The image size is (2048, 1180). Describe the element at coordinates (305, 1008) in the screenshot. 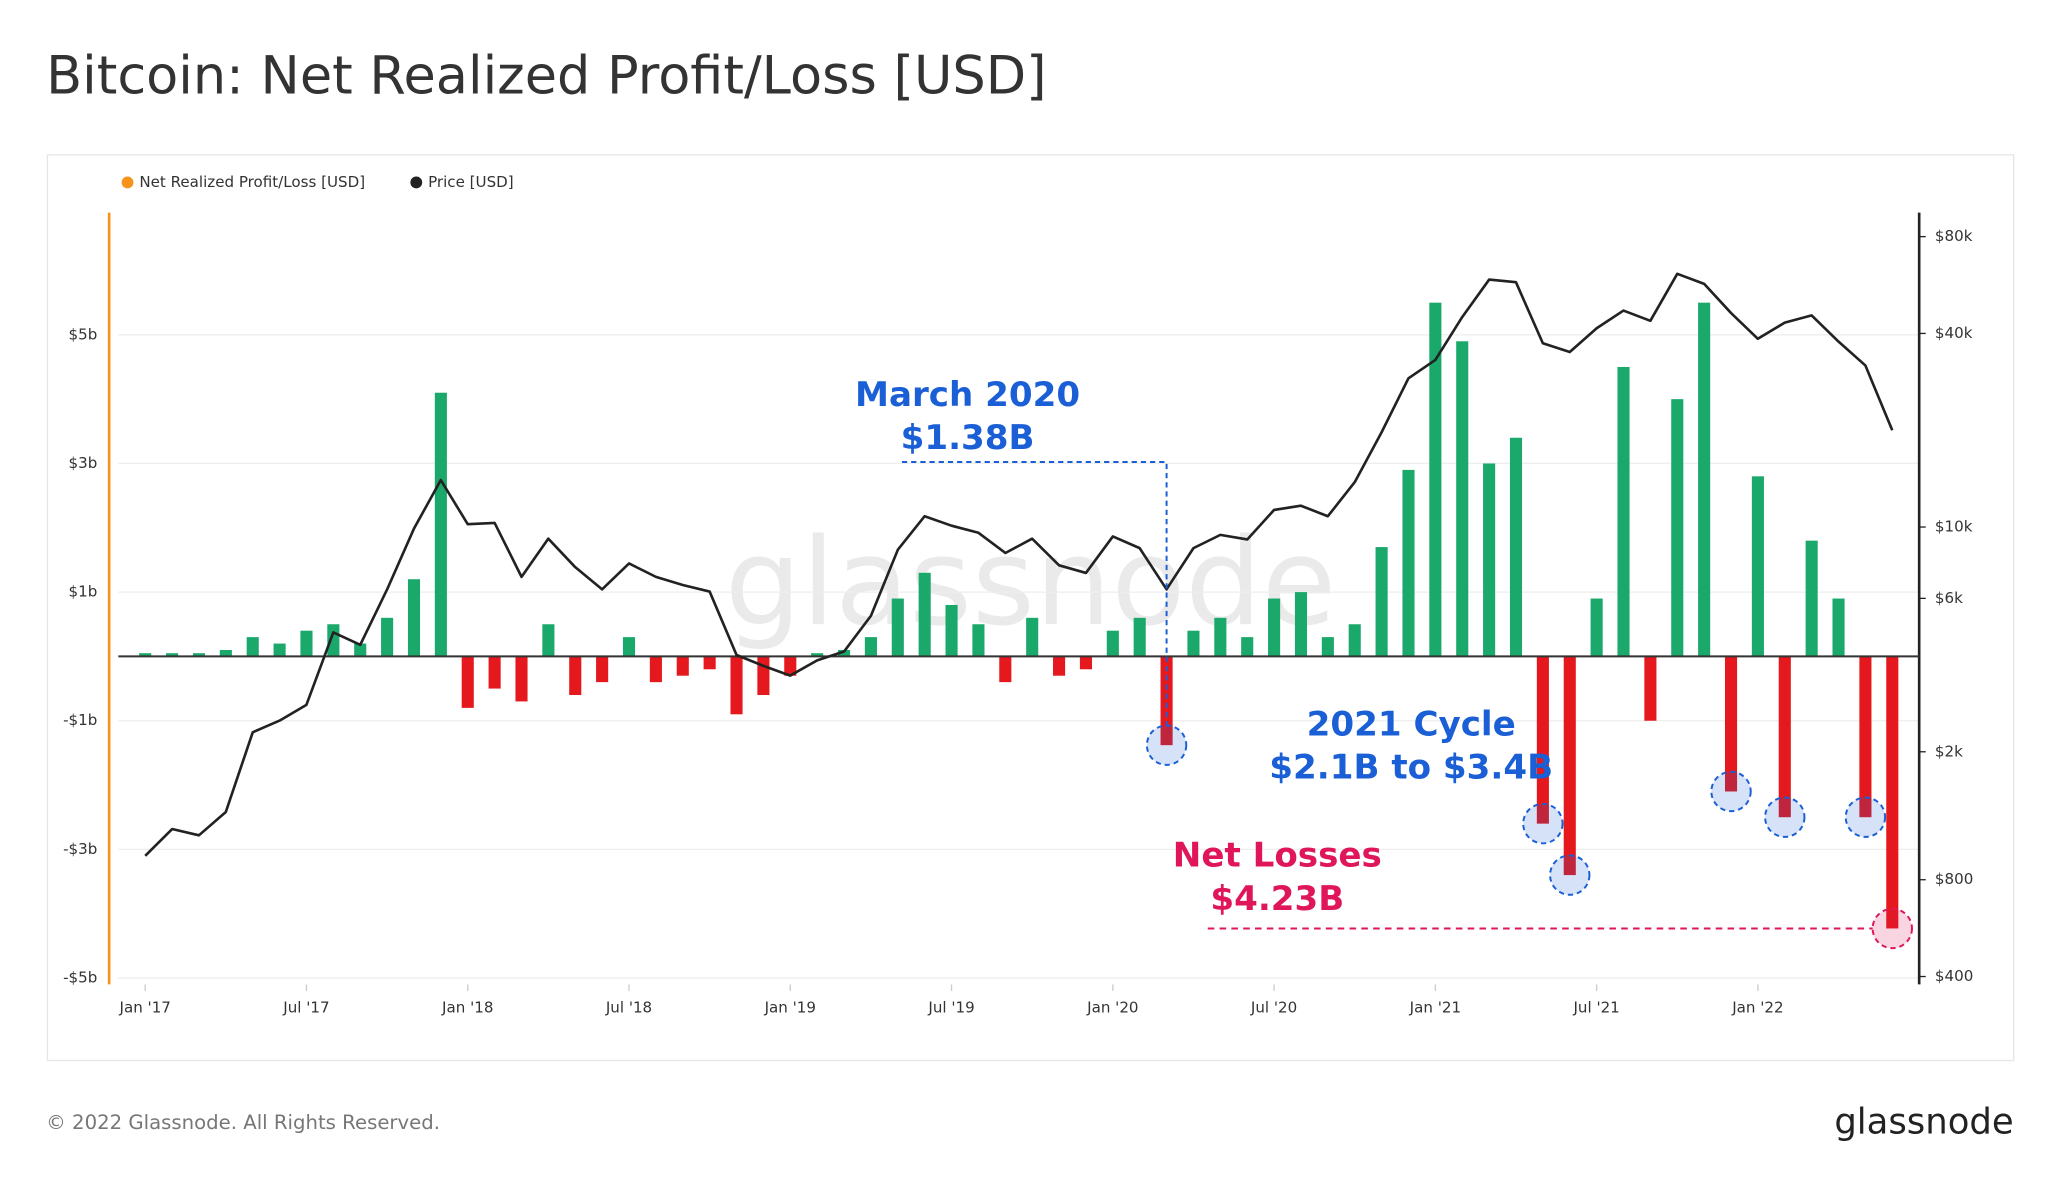

I see `x-tick-label: Jul '17` at that location.